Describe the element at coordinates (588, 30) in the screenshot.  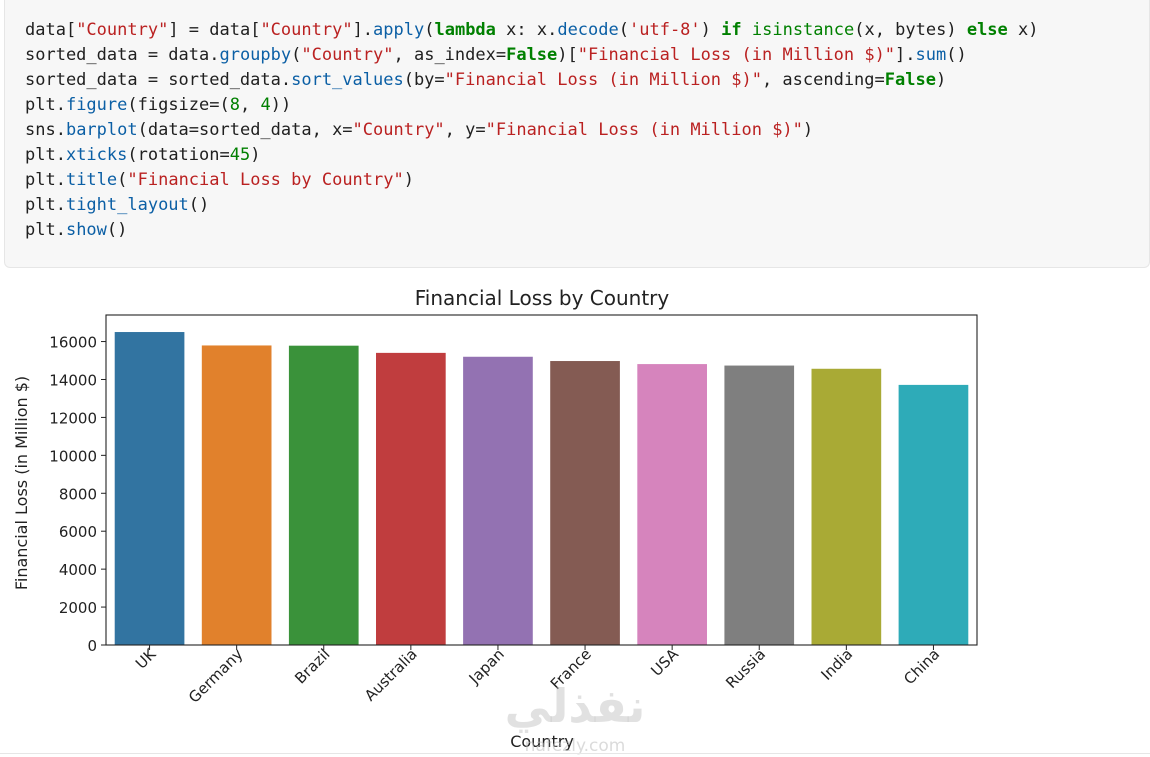
I see `code-token: decode` at that location.